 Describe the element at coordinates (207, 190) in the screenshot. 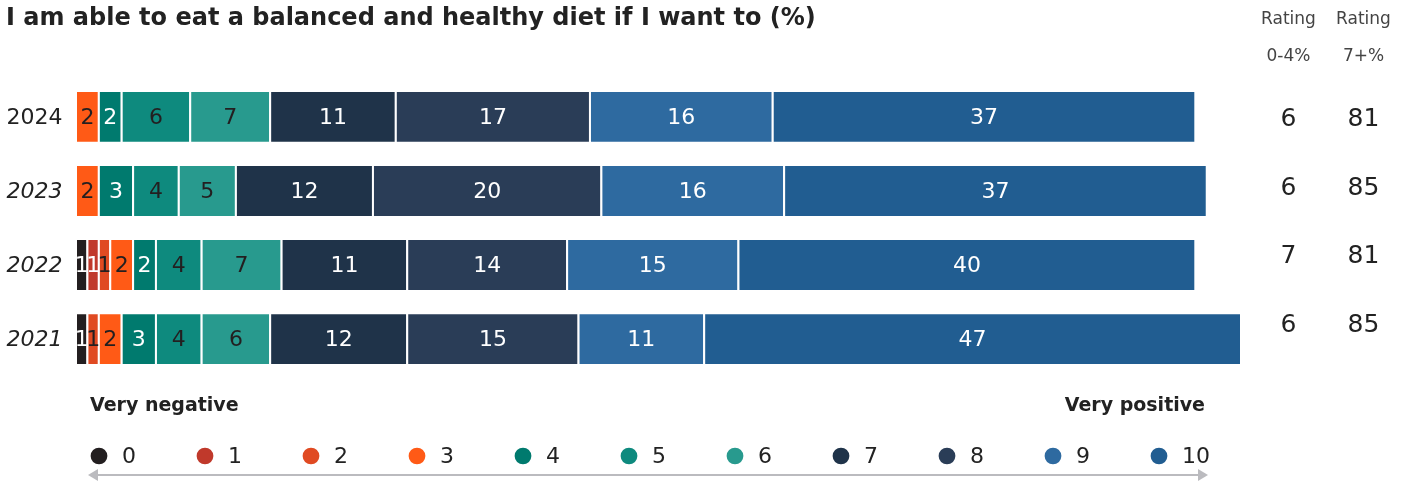

I see `data-label: 5` at that location.